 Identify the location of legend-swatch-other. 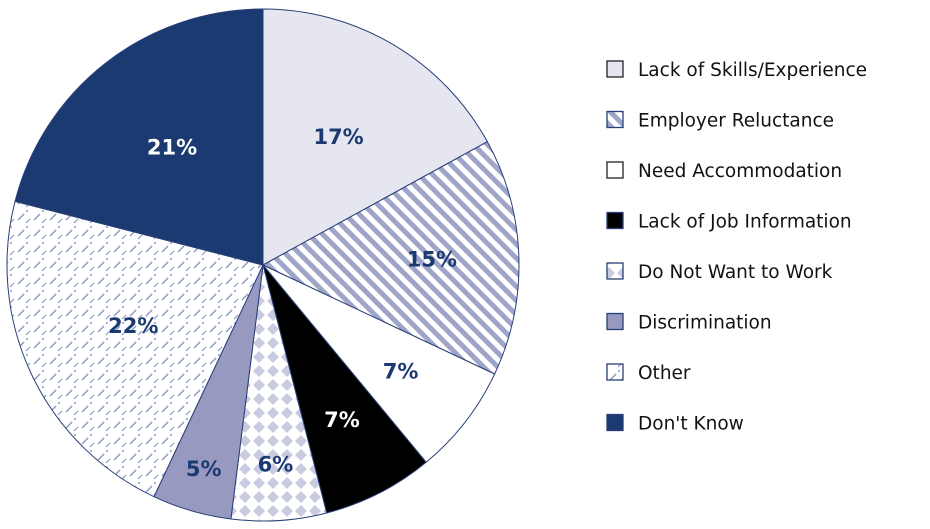
(615, 372).